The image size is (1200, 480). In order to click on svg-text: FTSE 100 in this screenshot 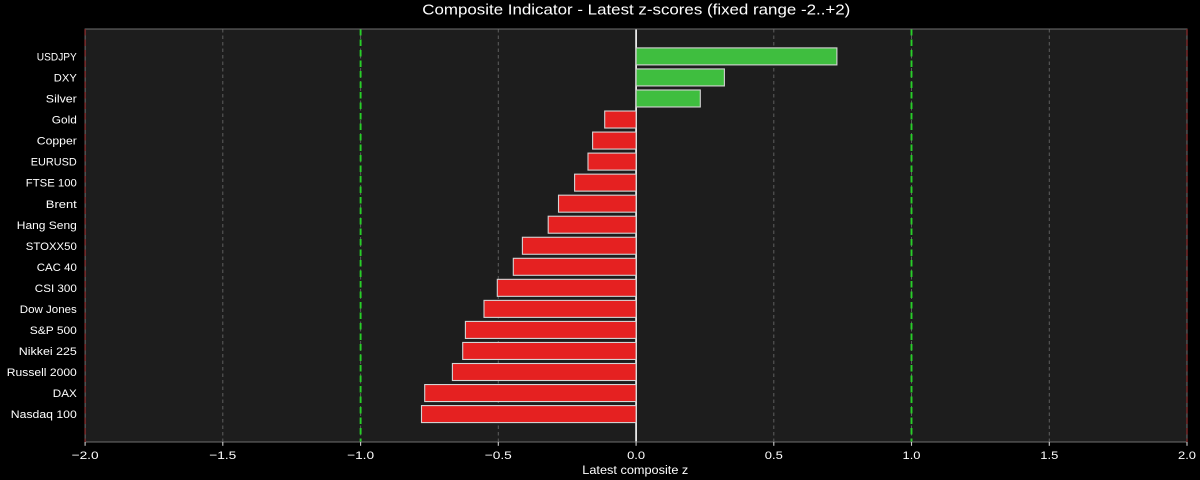, I will do `click(51, 184)`.